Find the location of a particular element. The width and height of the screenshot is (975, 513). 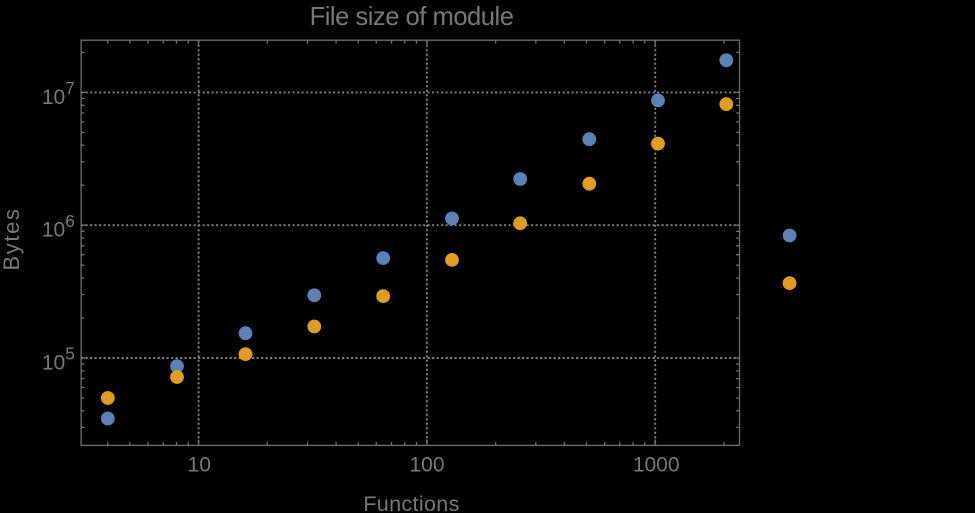

svg-text: 10 is located at coordinates (199, 464).